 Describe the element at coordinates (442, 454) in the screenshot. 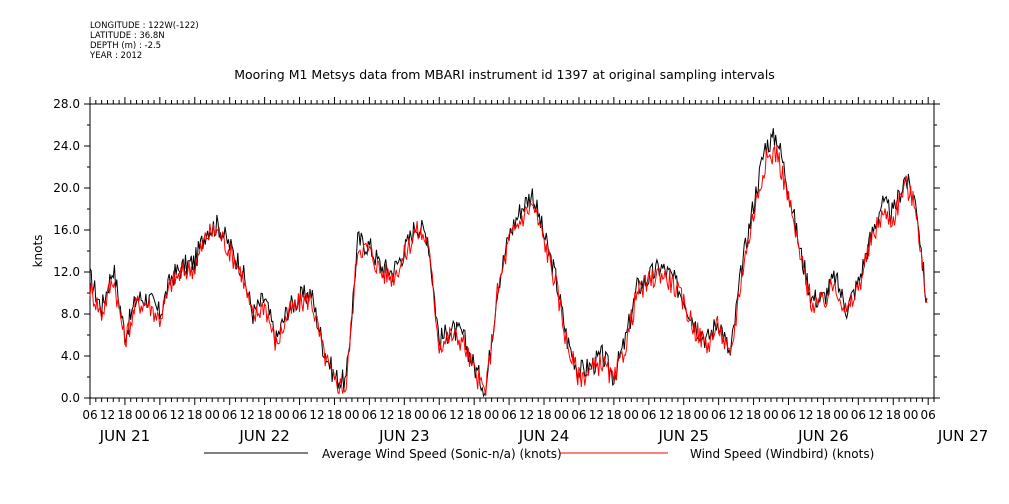

I see `legend-label: Average Wind Speed (Sonic-n/a) (knots)` at that location.